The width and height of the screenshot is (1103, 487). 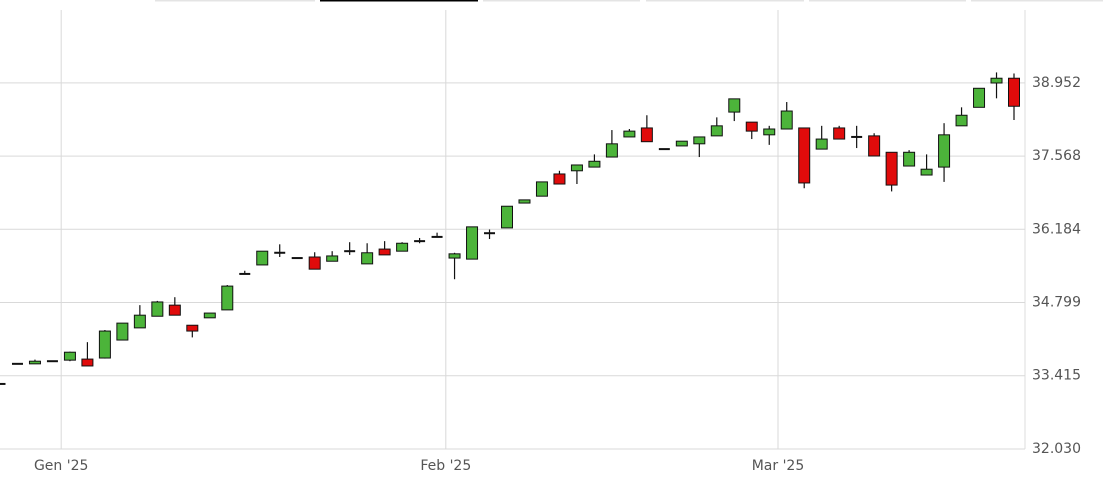 What do you see at coordinates (1056, 83) in the screenshot?
I see `y-tick-label: 38.952` at bounding box center [1056, 83].